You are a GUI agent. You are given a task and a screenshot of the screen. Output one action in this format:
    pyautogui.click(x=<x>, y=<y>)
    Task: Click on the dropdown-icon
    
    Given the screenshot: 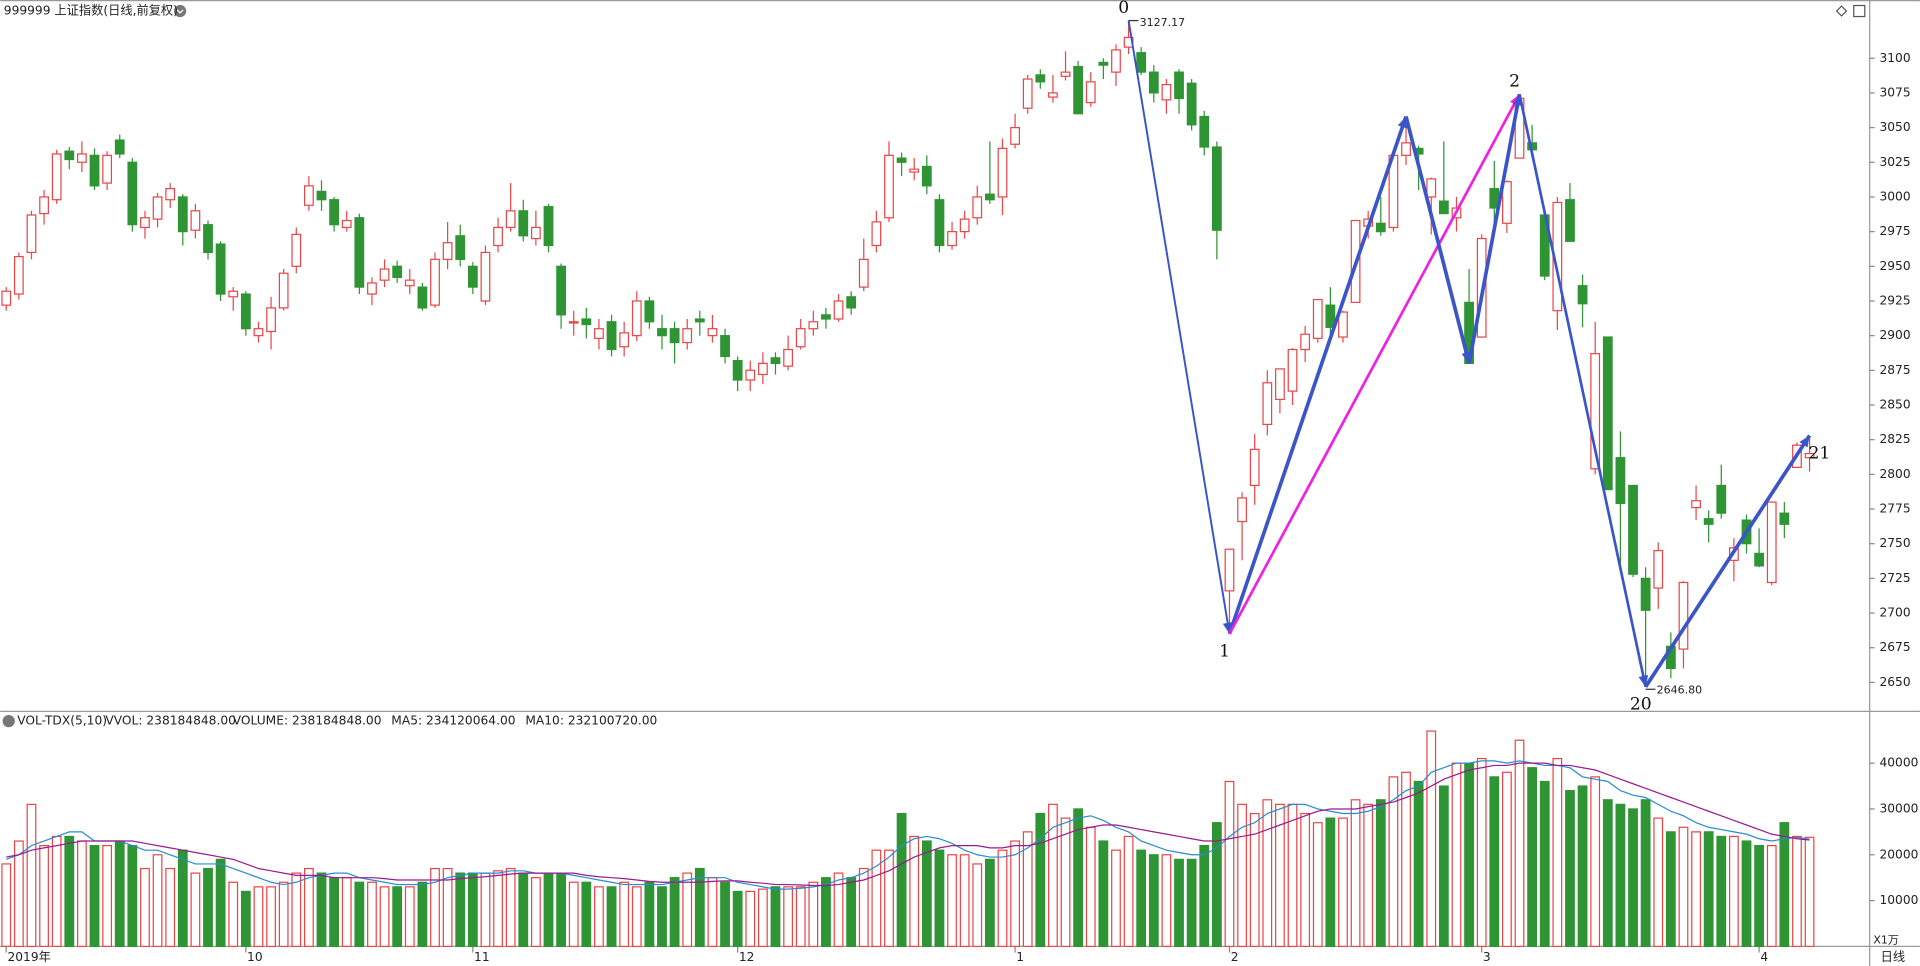 What is the action you would take?
    pyautogui.click(x=180, y=11)
    